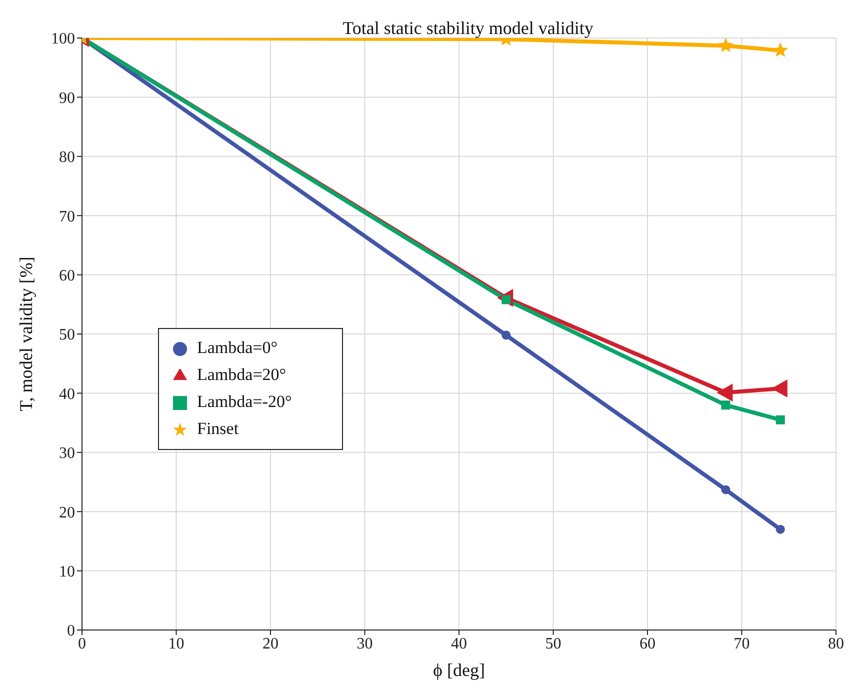 Image resolution: width=851 pixels, height=691 pixels. What do you see at coordinates (63, 39) in the screenshot?
I see `y-tick-label: 100` at bounding box center [63, 39].